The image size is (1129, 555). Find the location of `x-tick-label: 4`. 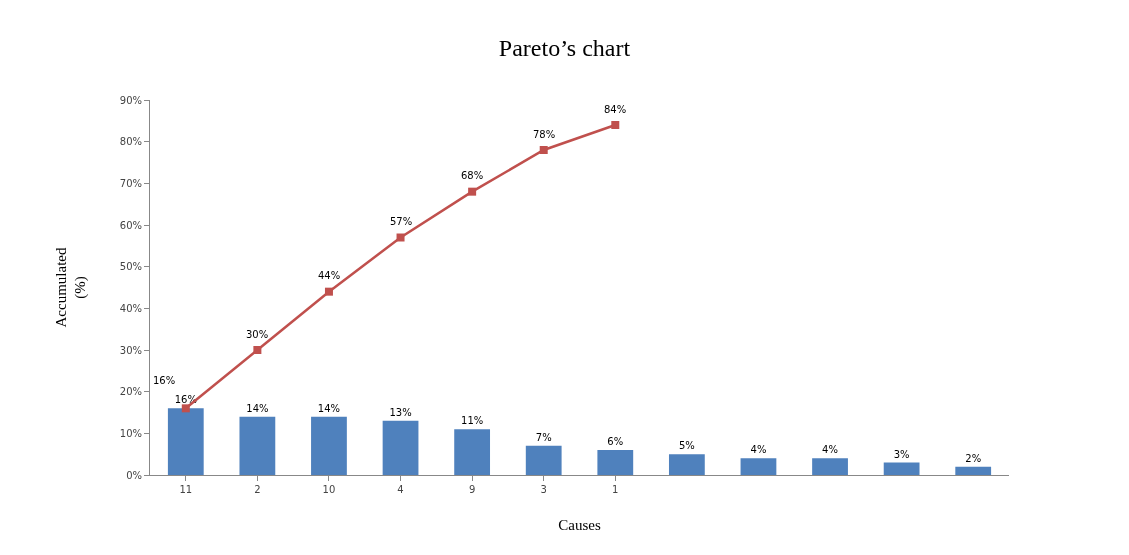

x-tick-label: 4 is located at coordinates (400, 489).